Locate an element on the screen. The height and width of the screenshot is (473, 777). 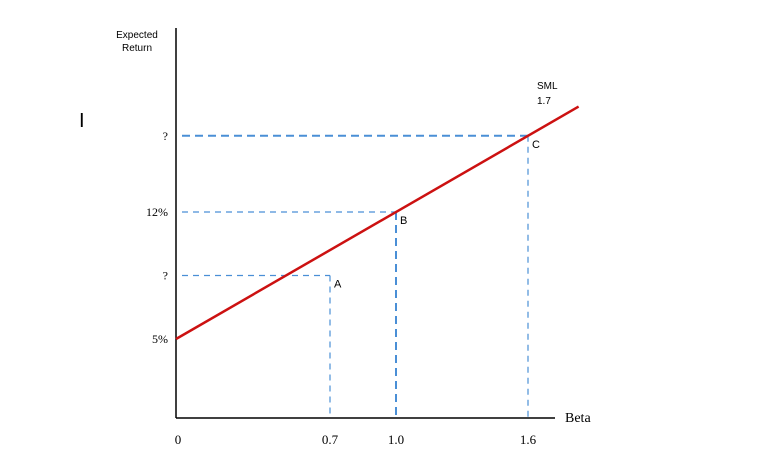
point-labels: A B C is located at coordinates (437, 215).